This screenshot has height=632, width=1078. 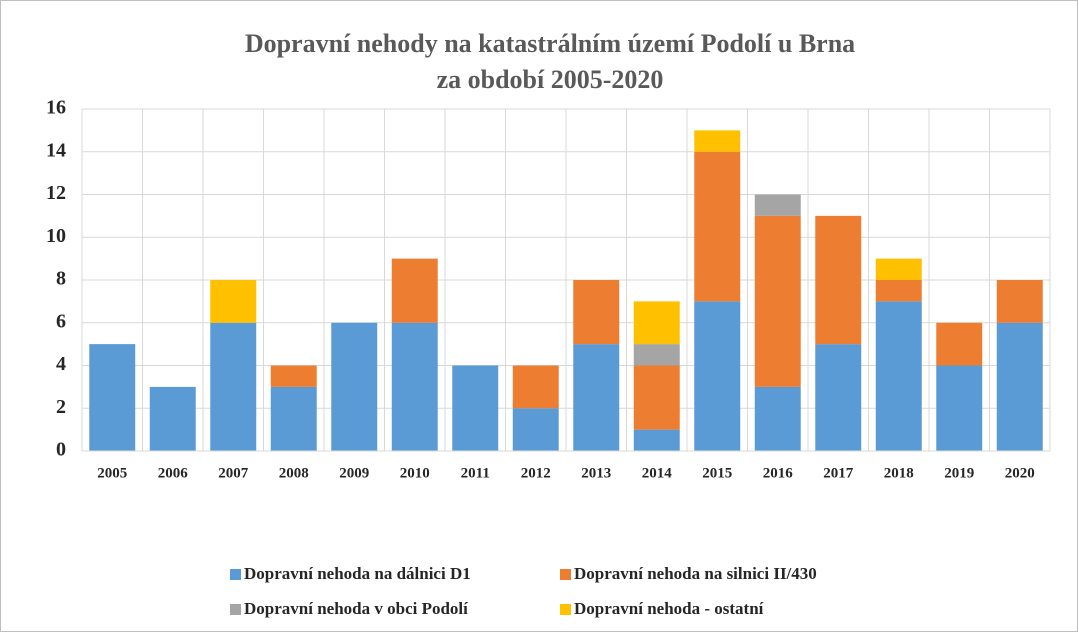 I want to click on x-tick-label: 2005, so click(x=112, y=473).